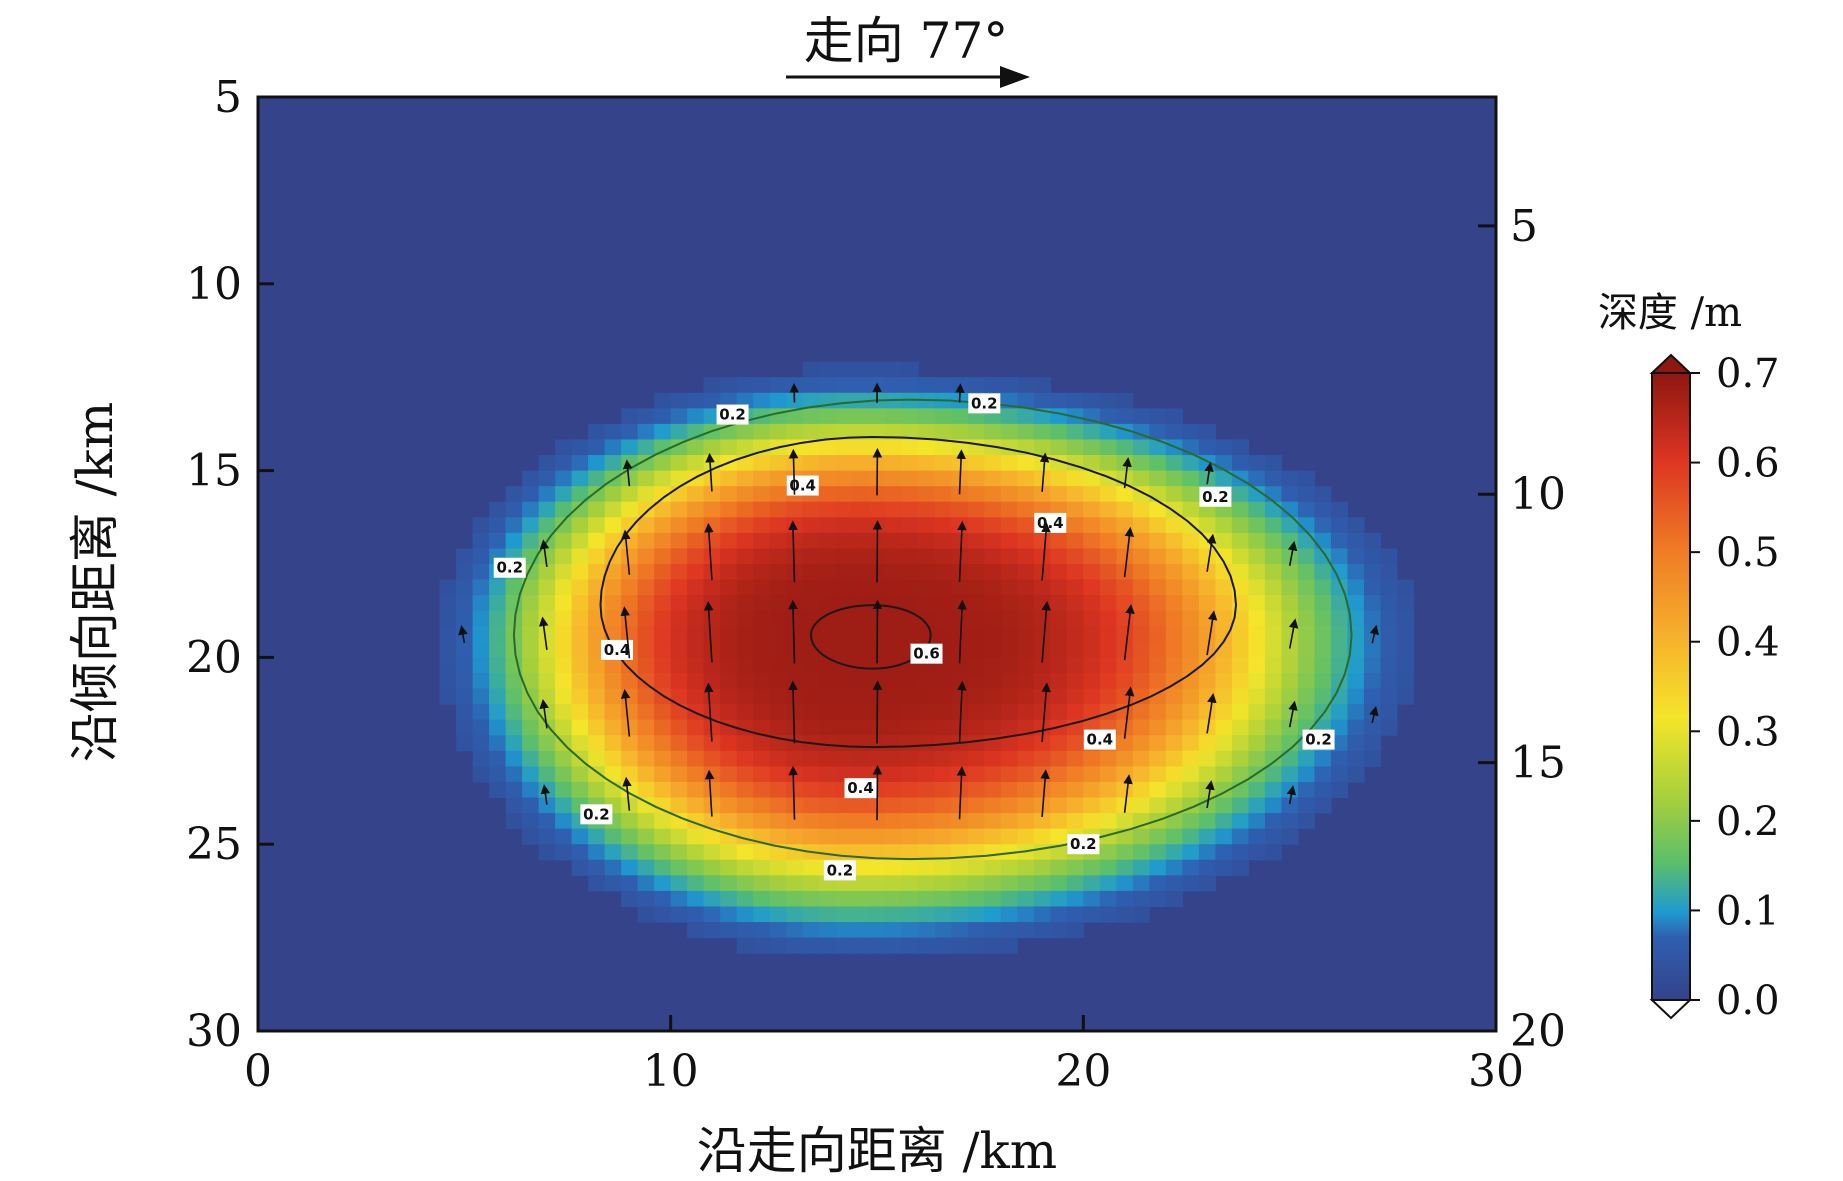  I want to click on contour-label: 0.6, so click(926, 653).